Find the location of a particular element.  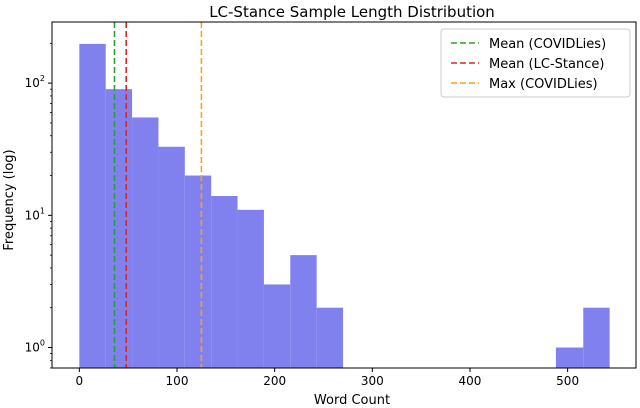

chart-title: LC-Stance Sample Length Distribution is located at coordinates (352, 12).